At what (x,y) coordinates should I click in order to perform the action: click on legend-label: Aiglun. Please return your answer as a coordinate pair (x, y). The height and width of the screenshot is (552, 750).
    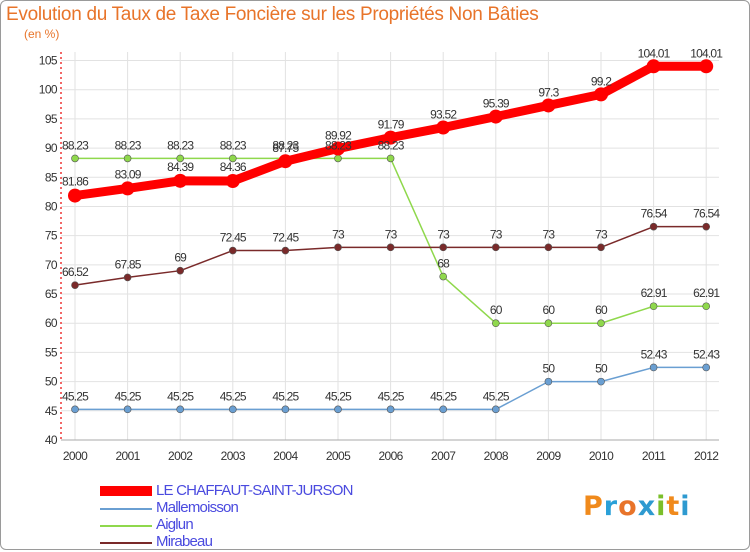
    Looking at the image, I should click on (175, 524).